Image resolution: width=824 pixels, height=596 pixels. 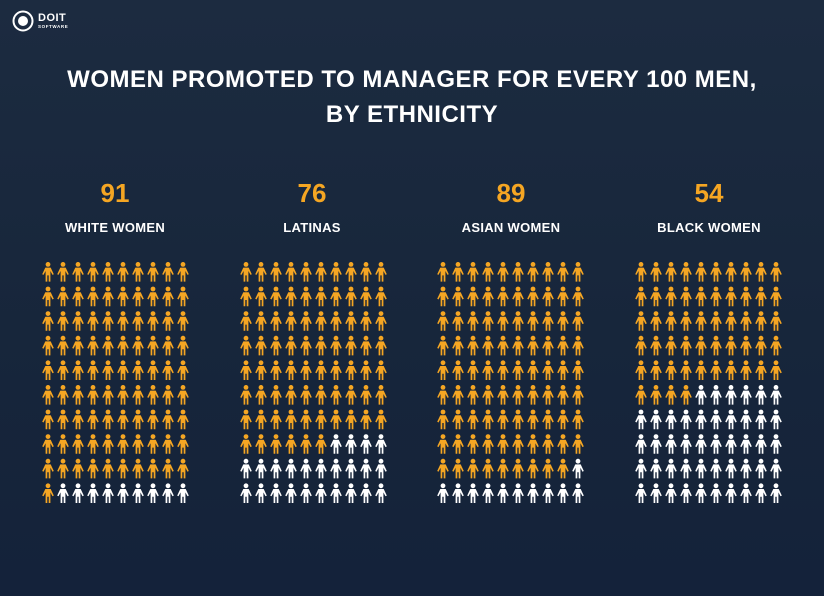 I want to click on brand-tagline: SOFTWARE, so click(x=53, y=26).